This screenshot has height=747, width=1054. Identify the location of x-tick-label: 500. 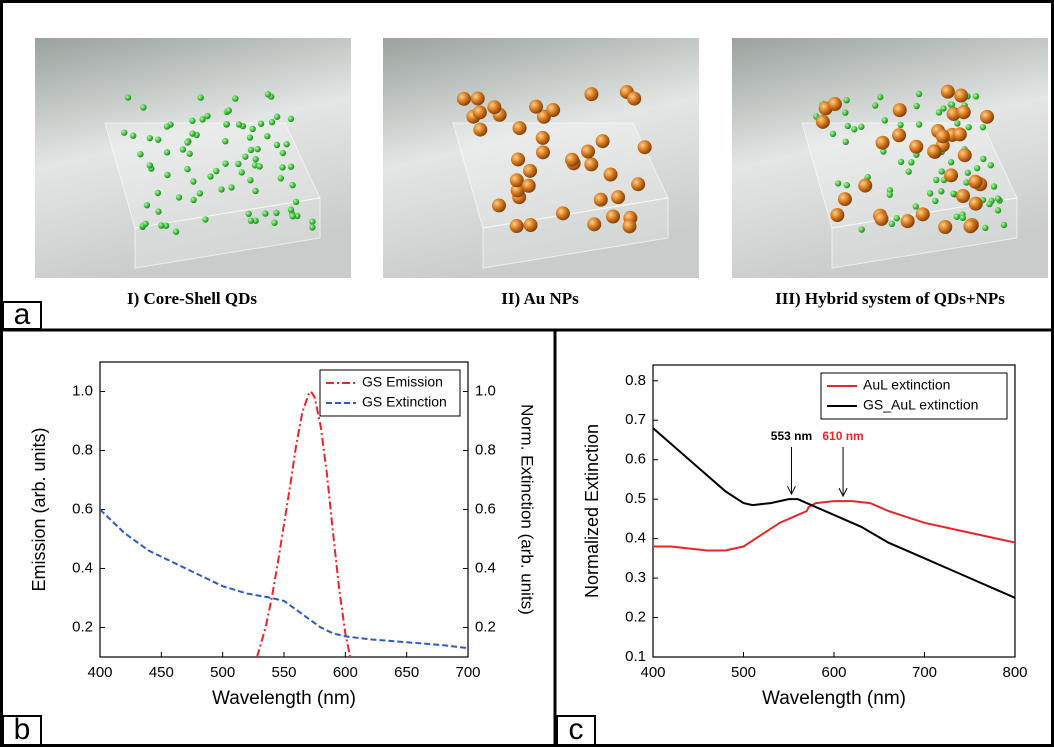
(222, 672).